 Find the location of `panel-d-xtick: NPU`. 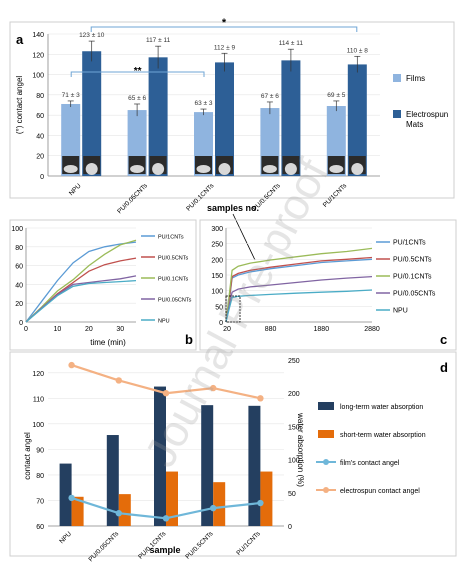

panel-d-xtick: NPU is located at coordinates (65, 537).